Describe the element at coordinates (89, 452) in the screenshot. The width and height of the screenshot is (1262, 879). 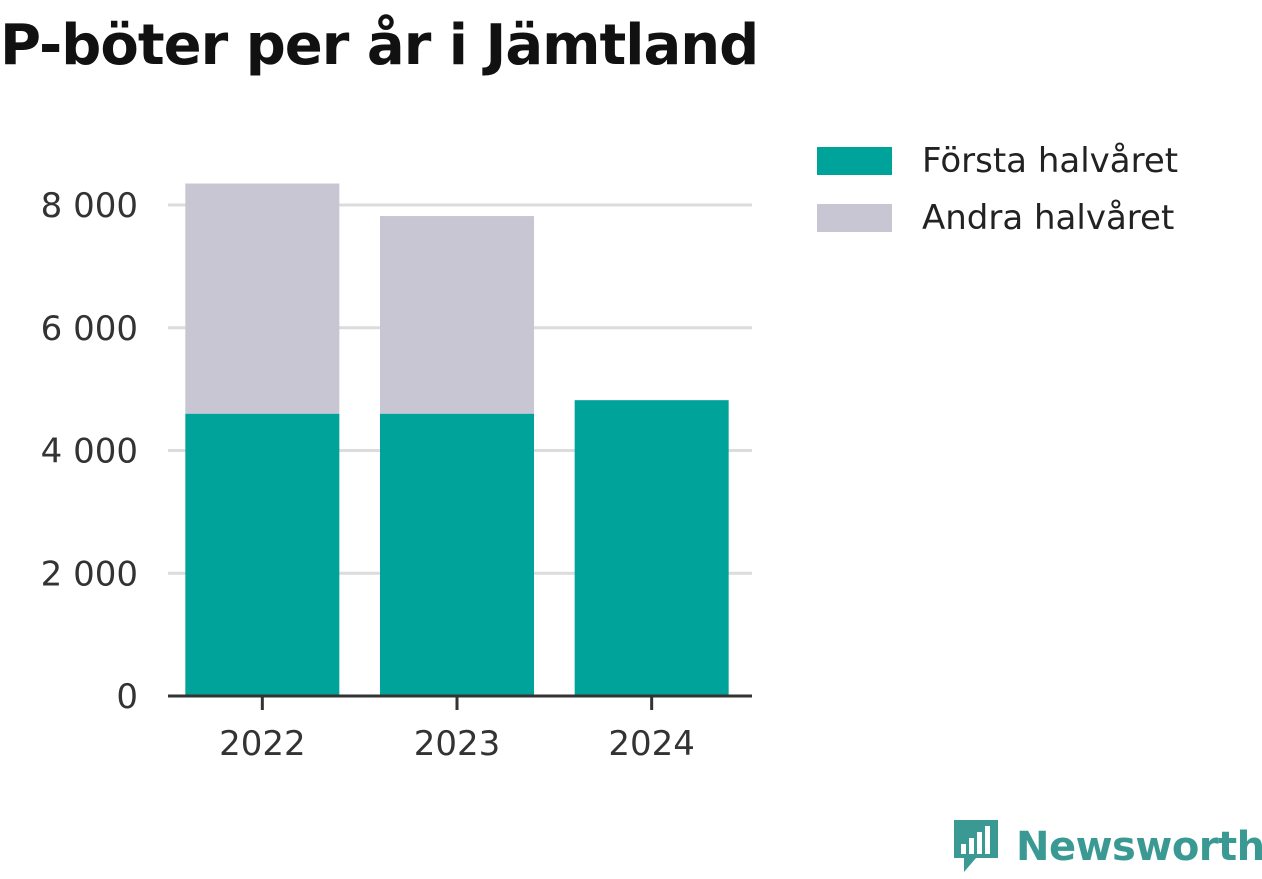
I see `y-tick-label: 4 000` at that location.